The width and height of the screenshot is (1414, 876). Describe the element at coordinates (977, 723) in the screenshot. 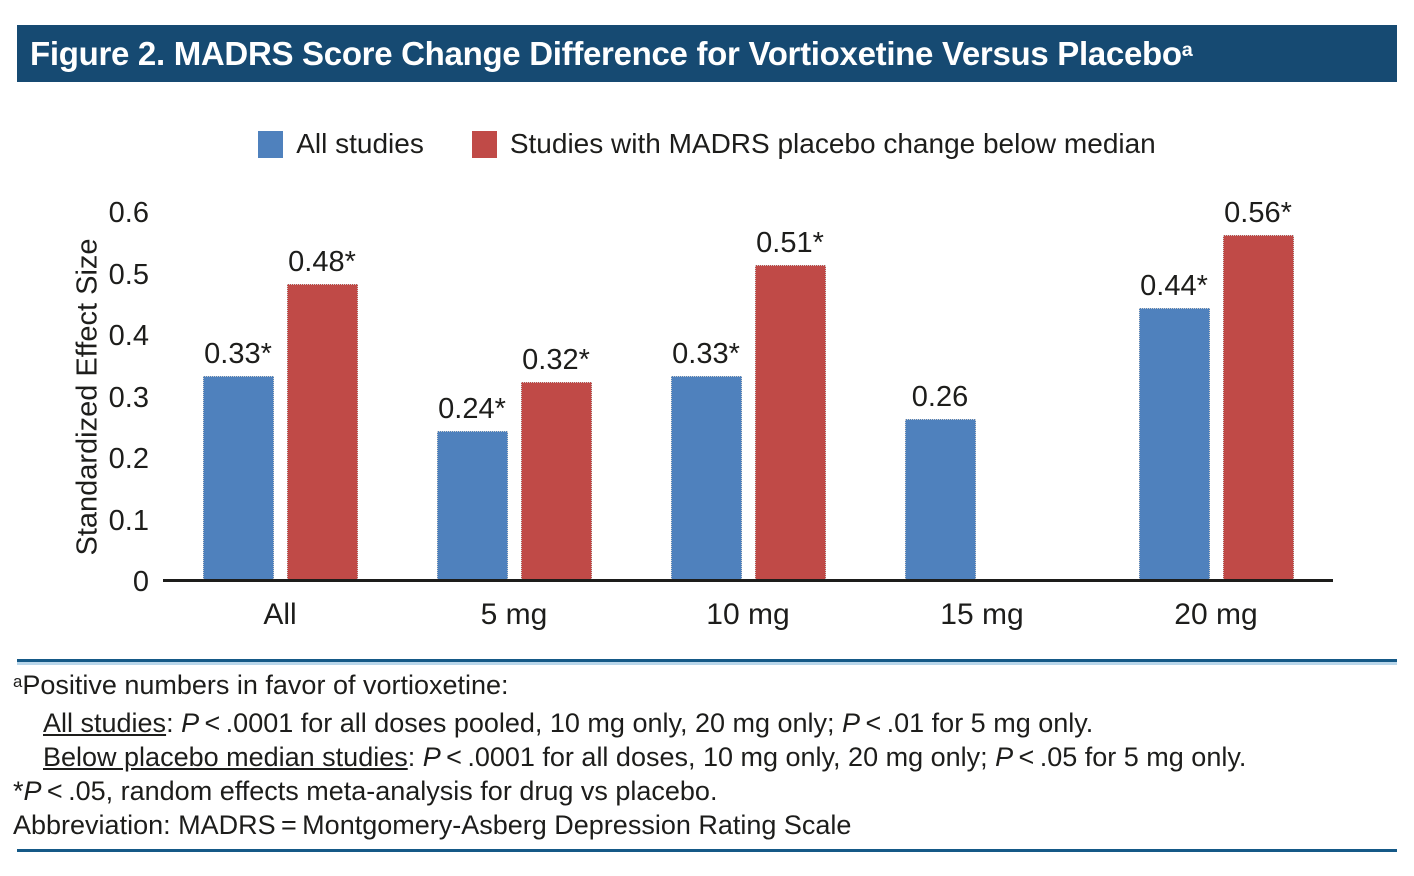

I see `text-segment: < .01 for 5 mg only.` at that location.